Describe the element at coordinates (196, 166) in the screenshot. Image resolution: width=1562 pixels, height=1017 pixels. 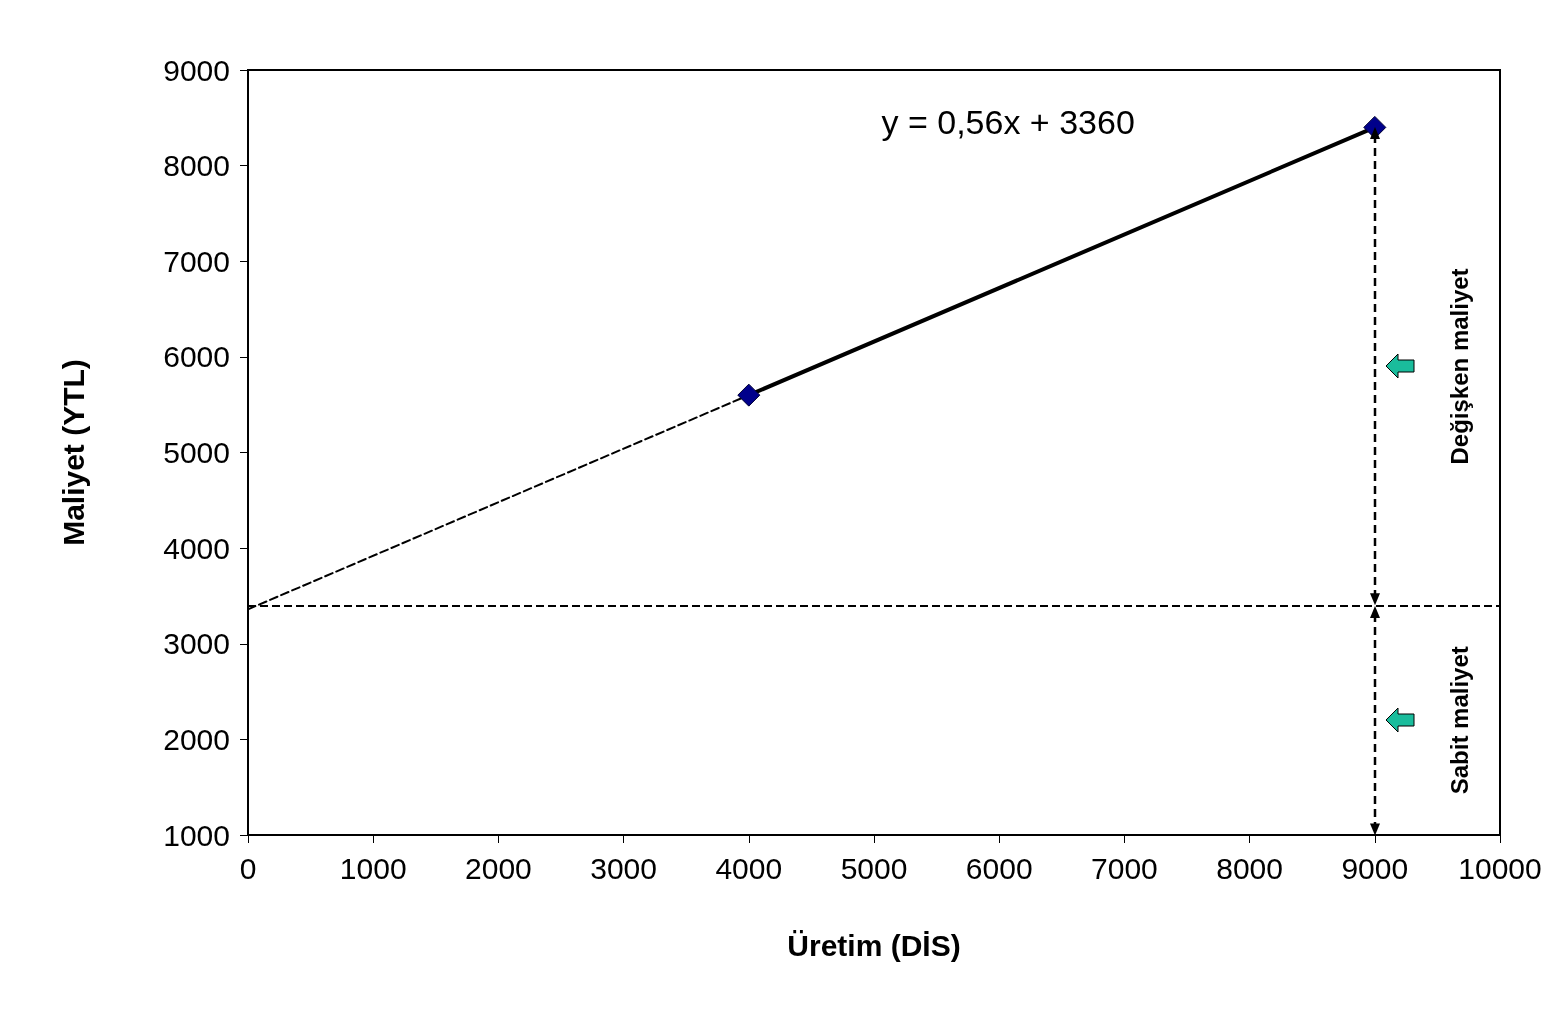
I see `y-tick-label: 8000` at that location.